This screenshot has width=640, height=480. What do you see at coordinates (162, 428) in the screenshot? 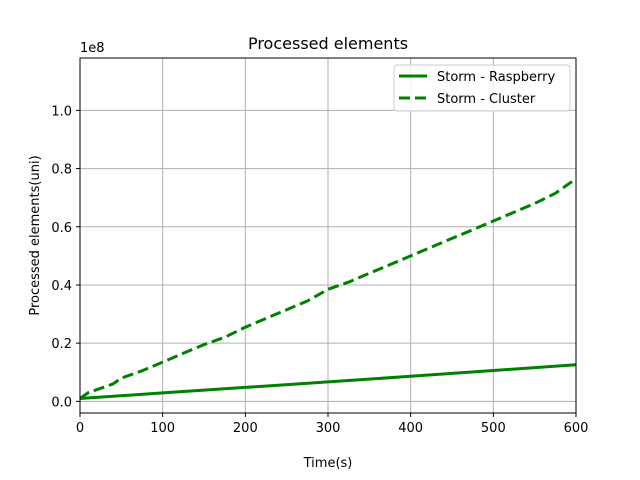
I see `x-tick-label: 100` at bounding box center [162, 428].